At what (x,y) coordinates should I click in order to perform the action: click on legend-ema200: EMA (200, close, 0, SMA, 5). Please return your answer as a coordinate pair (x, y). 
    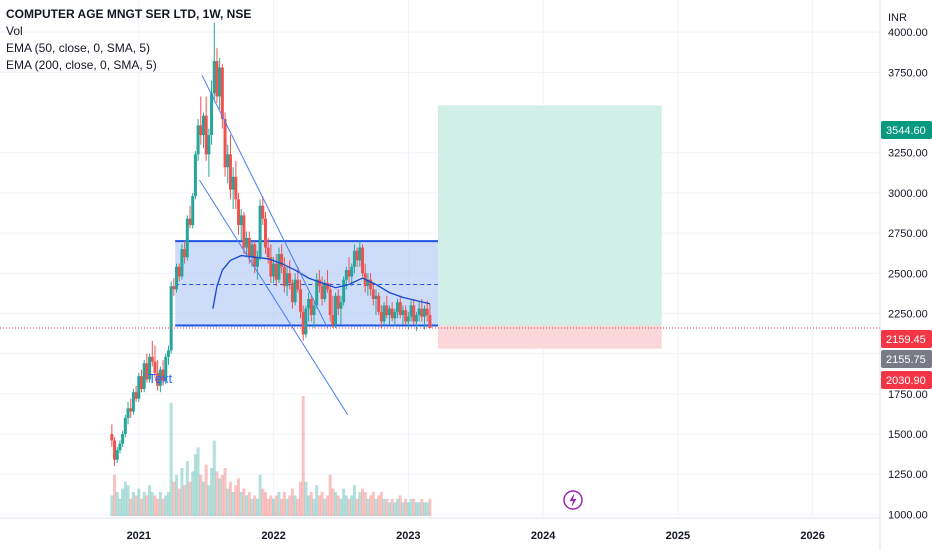
    Looking at the image, I should click on (81, 65).